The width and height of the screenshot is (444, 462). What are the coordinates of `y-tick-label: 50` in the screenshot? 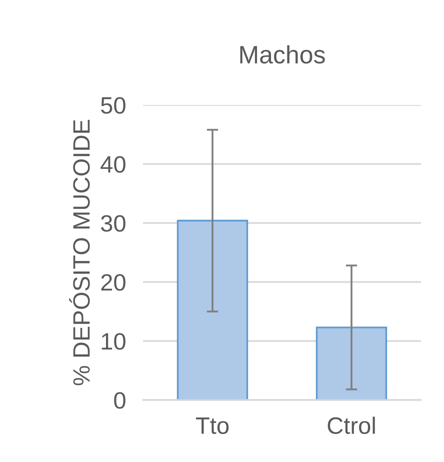 It's located at (113, 105).